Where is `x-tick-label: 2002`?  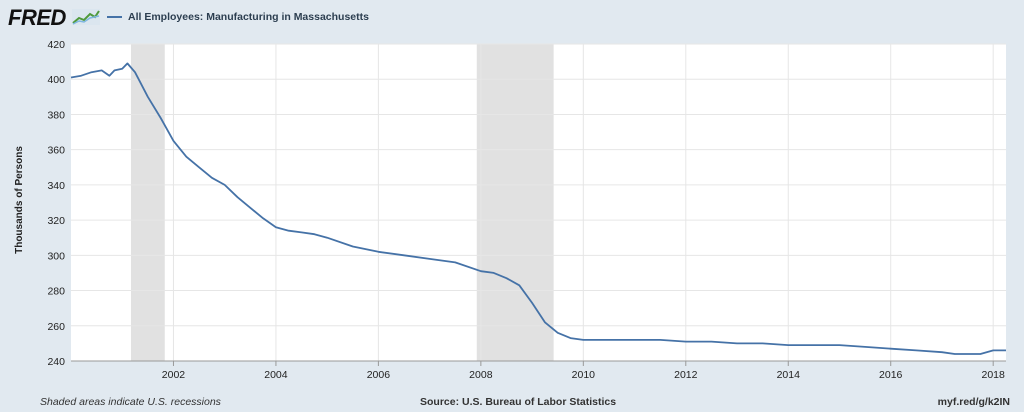 x-tick-label: 2002 is located at coordinates (174, 375).